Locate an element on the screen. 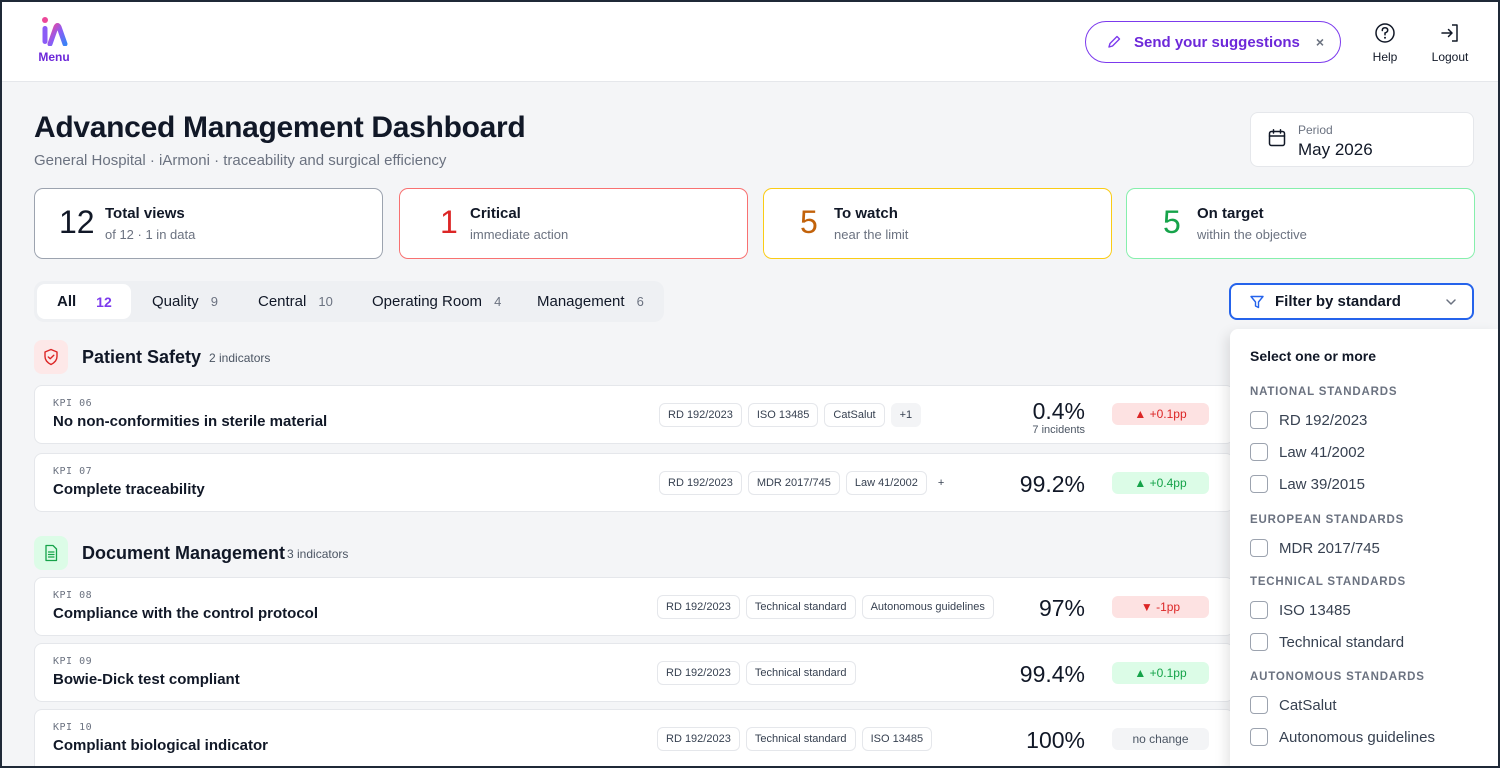  option-catsalut: CatSalut is located at coordinates (1293, 705).